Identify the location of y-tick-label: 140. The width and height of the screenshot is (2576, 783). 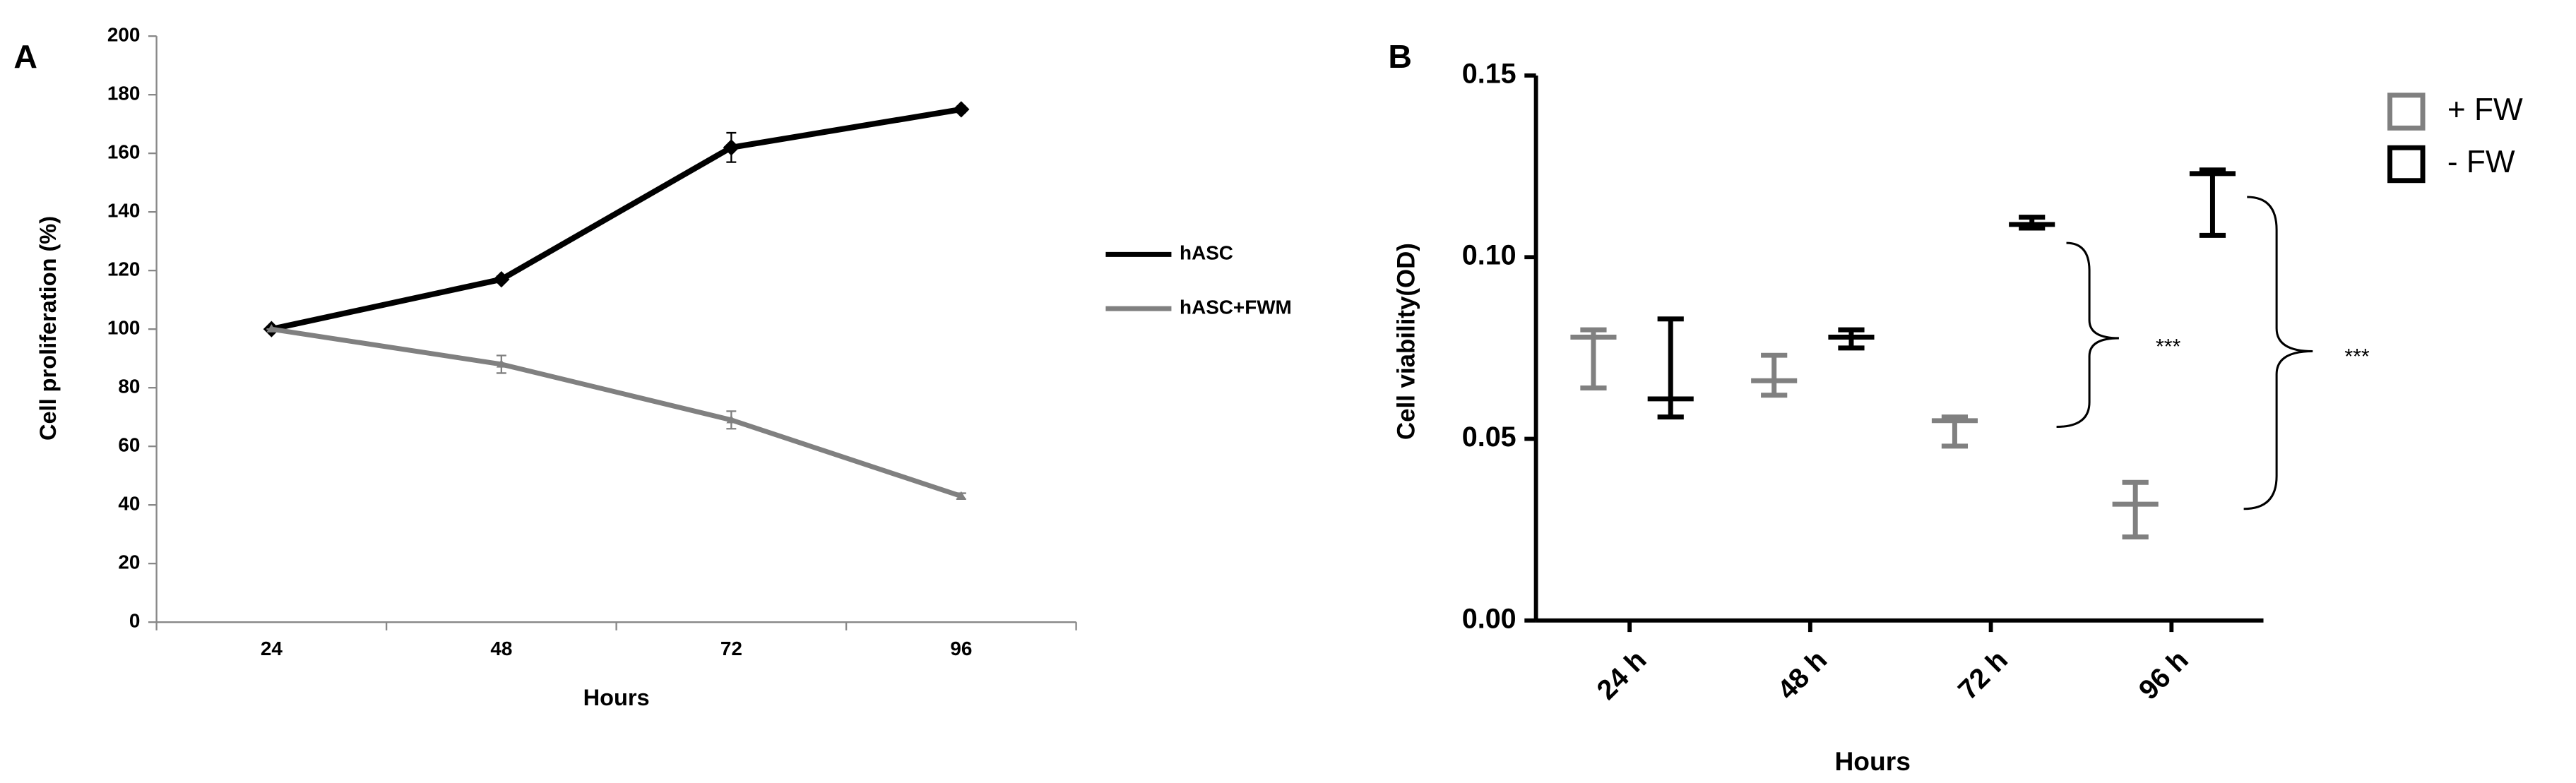
(124, 211).